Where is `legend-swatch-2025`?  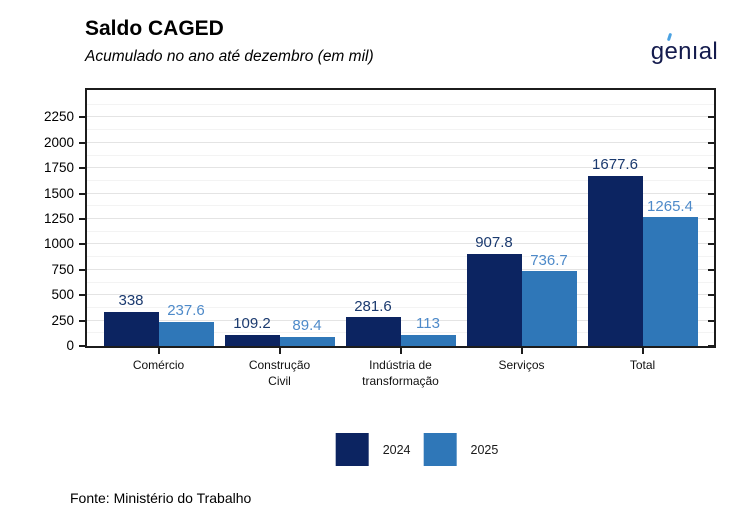
legend-swatch-2025 is located at coordinates (440, 449).